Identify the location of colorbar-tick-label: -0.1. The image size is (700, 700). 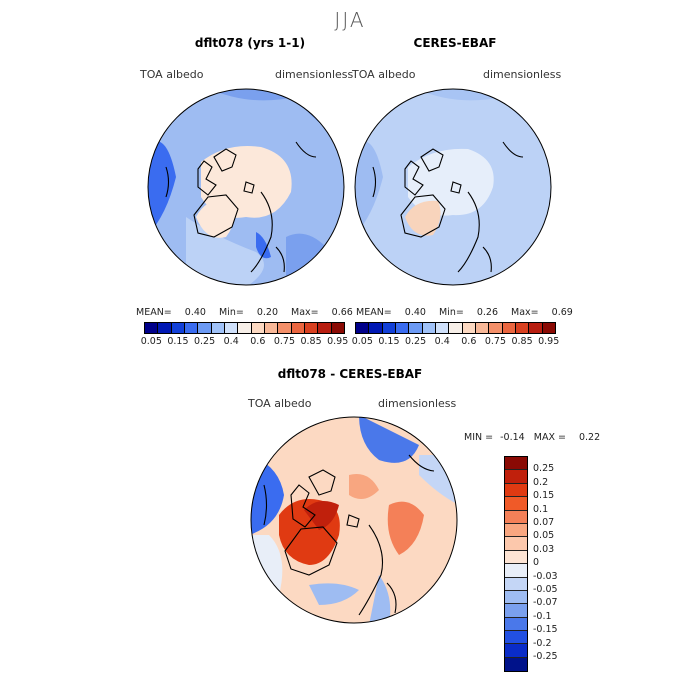
(542, 616).